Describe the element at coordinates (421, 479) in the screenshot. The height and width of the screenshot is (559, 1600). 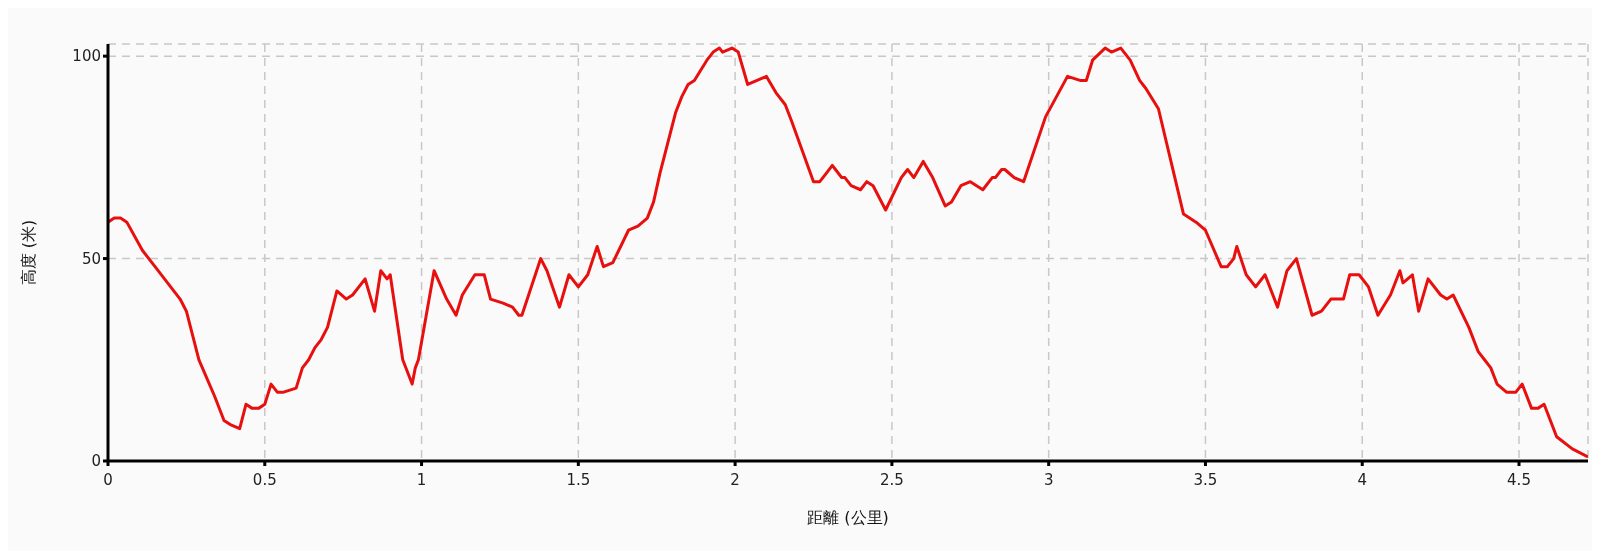
I see `x-tick-label: 1` at that location.